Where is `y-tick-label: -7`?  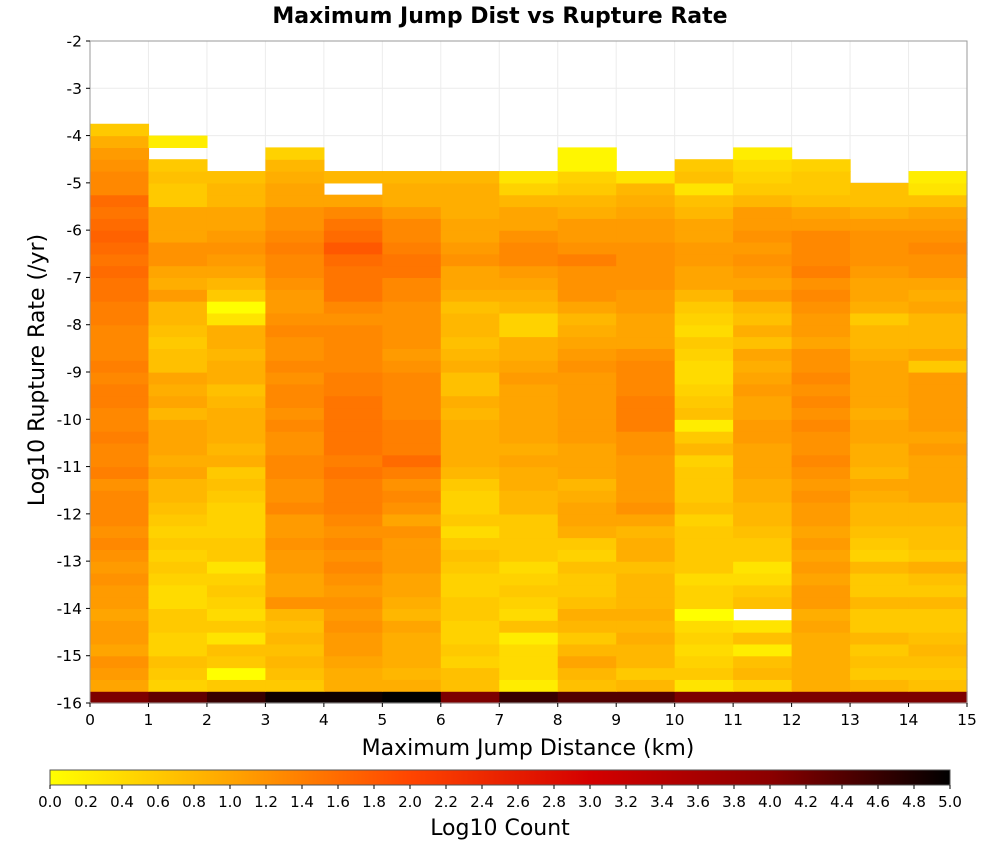 y-tick-label: -7 is located at coordinates (74, 278).